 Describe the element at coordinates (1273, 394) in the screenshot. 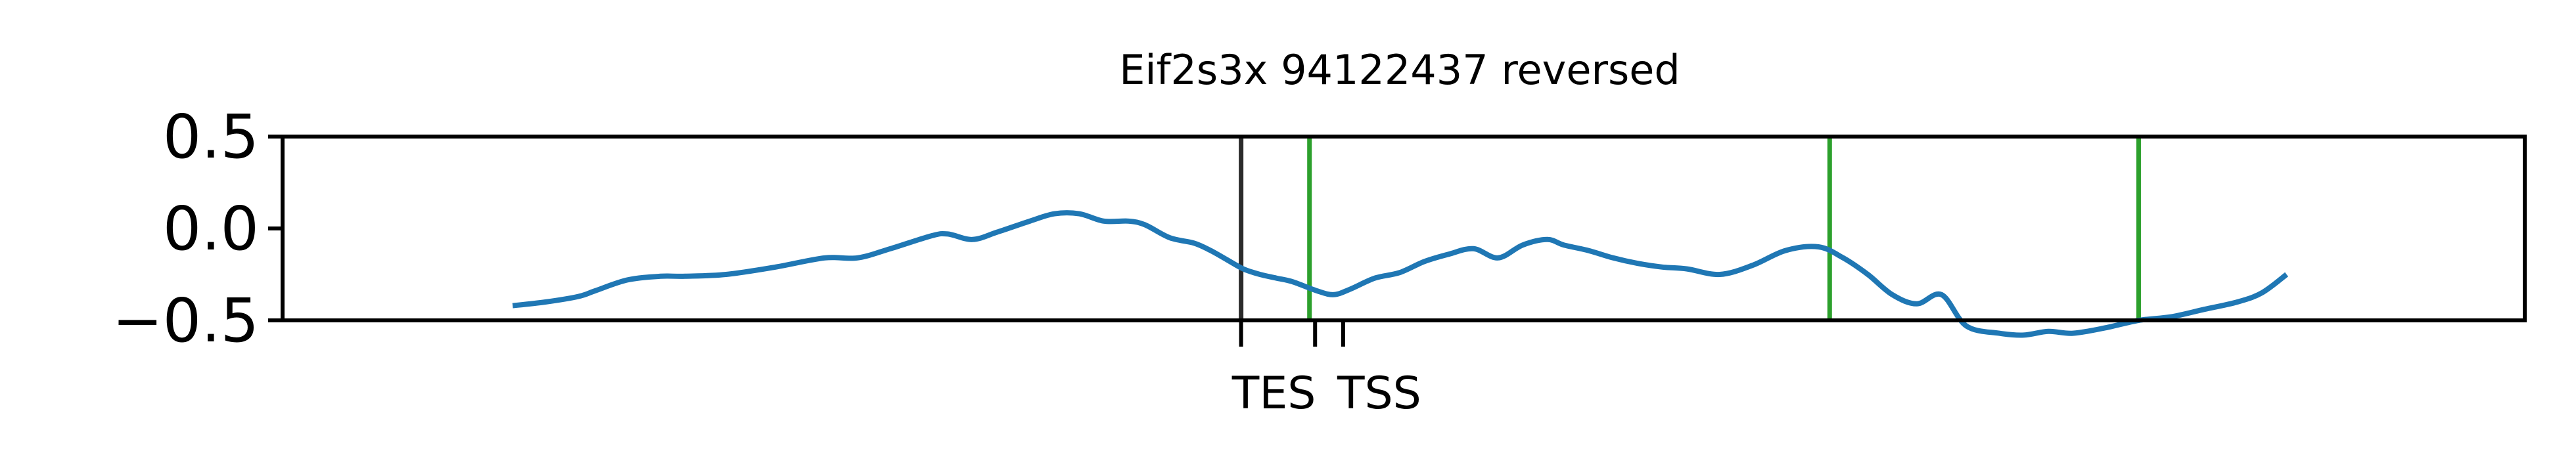

I see `x-tick-label: TES` at that location.